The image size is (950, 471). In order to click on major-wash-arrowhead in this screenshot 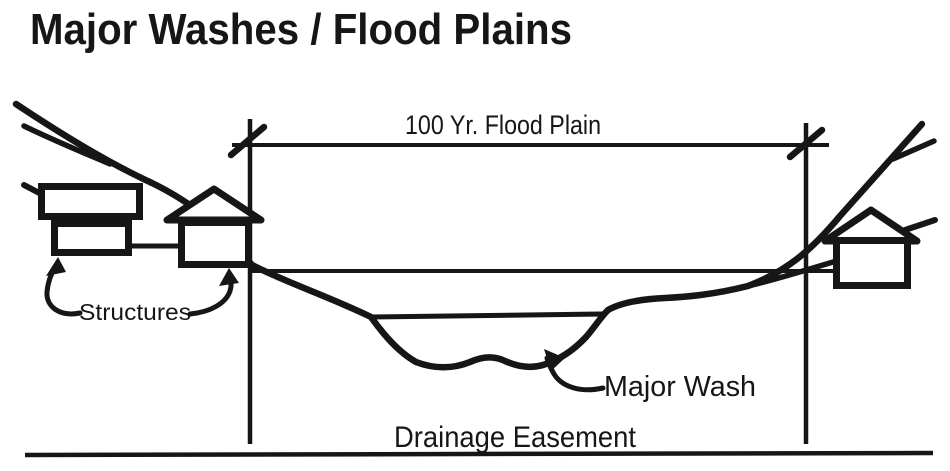, I will do `click(554, 360)`.